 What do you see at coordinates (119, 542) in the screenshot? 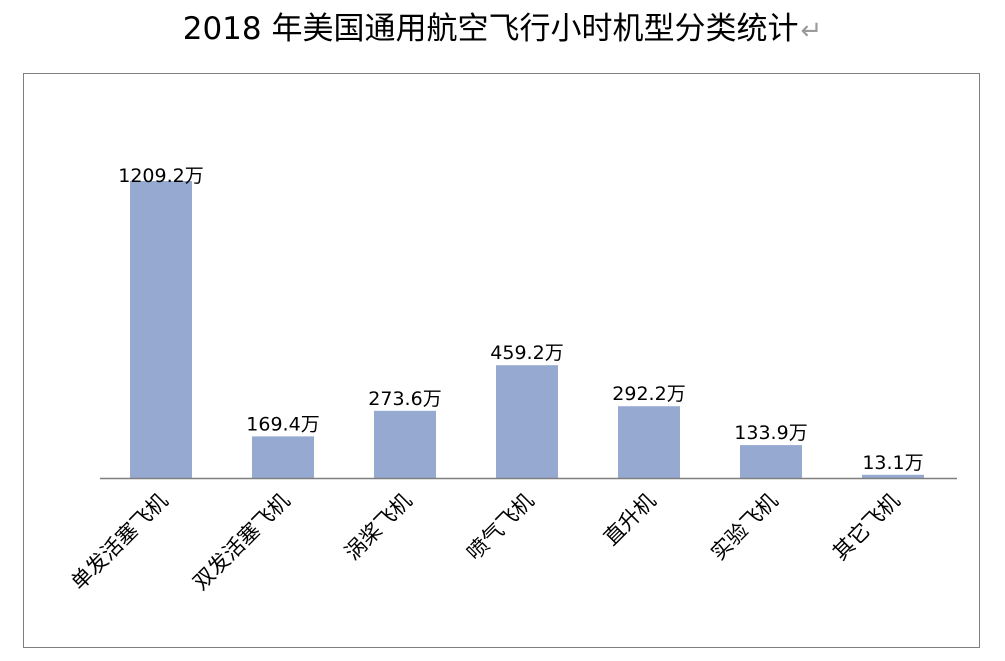
I see `category-label-1: 单发活塞飞机` at bounding box center [119, 542].